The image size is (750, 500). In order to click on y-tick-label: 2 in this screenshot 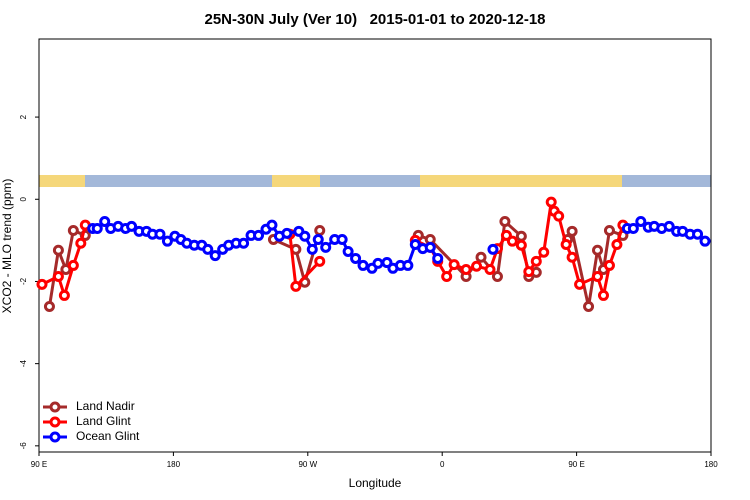, I will do `click(23, 116)`.